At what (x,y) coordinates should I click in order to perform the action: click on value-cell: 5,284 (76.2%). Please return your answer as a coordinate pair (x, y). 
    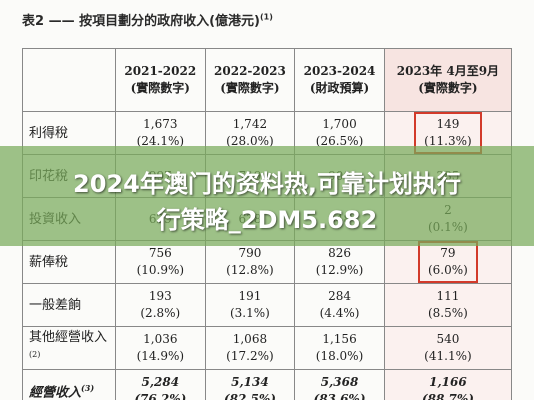
    Looking at the image, I should click on (160, 384).